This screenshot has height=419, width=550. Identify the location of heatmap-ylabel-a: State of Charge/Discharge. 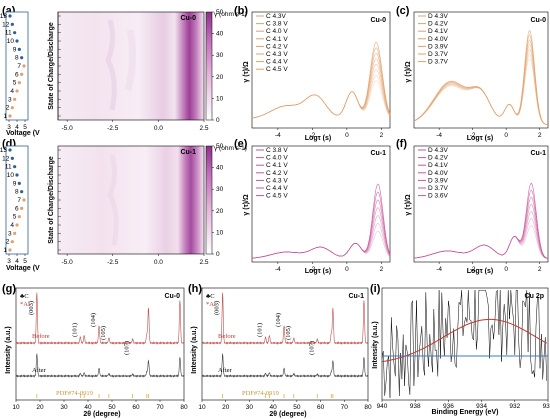
(51, 66).